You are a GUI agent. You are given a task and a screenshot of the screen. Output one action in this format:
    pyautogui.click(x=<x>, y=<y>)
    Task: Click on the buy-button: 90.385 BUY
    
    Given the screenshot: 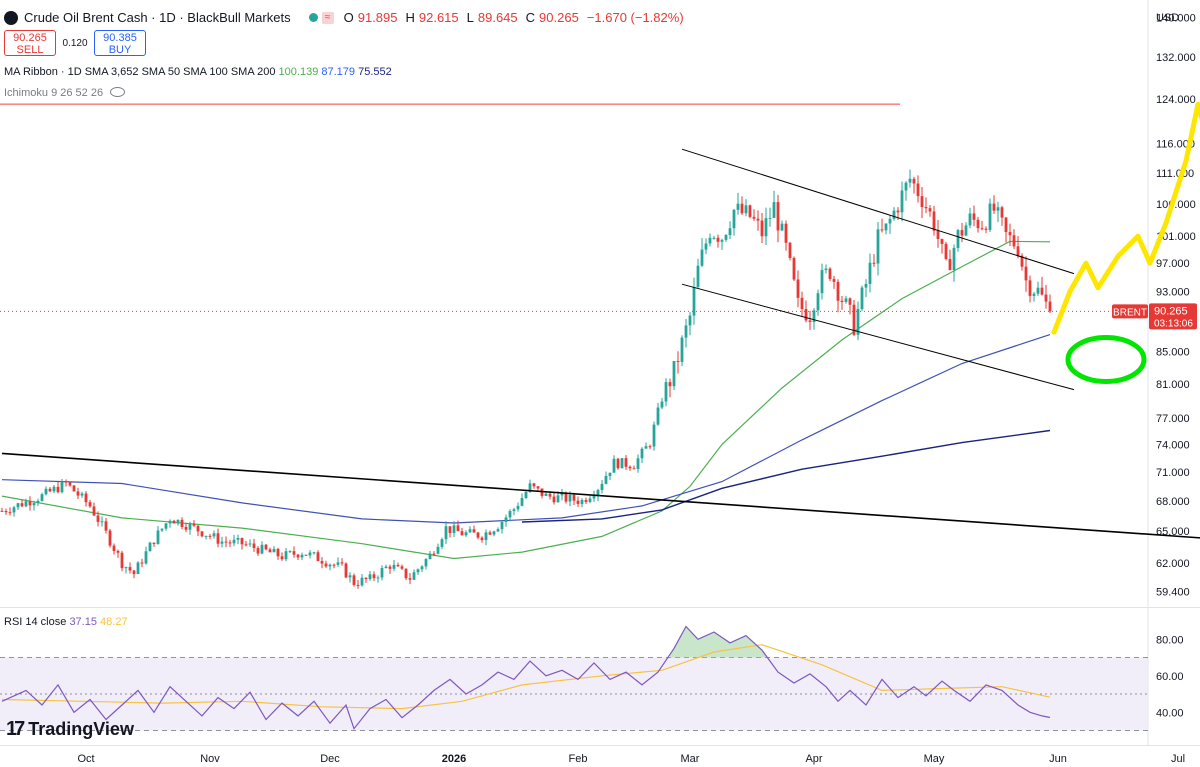 What is the action you would take?
    pyautogui.click(x=120, y=43)
    